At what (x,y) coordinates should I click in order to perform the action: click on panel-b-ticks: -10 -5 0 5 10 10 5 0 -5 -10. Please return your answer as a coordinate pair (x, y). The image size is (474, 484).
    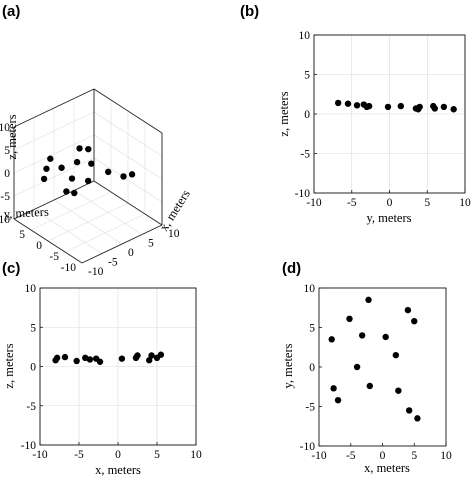
    Looking at the image, I should click on (383, 119).